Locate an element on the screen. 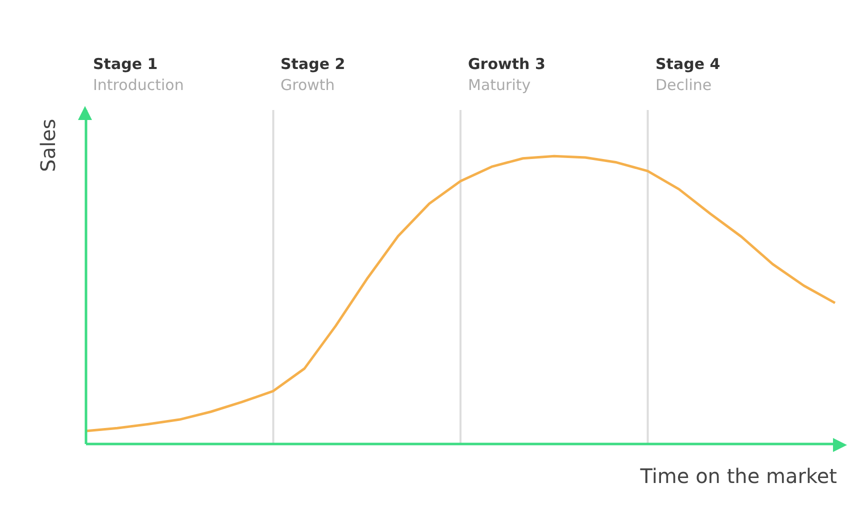 This screenshot has width=849, height=508. x-axis-title: Time on the market is located at coordinates (738, 476).